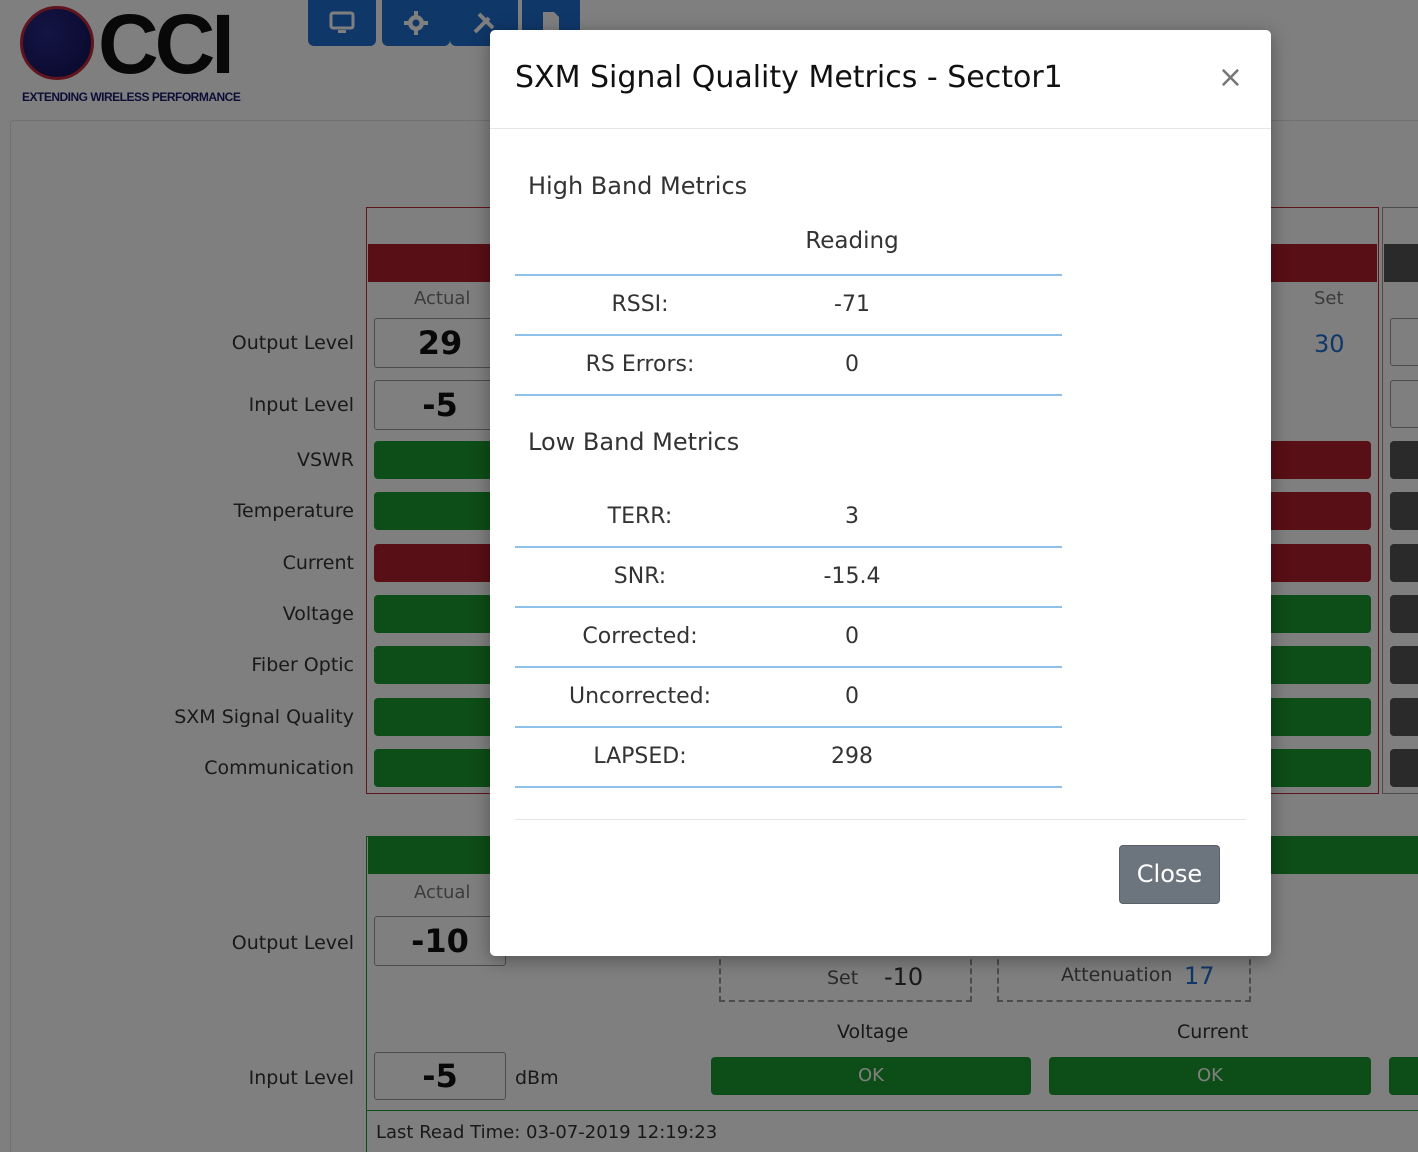 The width and height of the screenshot is (1418, 1152). Describe the element at coordinates (640, 364) in the screenshot. I see `metric-label: RS Errors:` at that location.